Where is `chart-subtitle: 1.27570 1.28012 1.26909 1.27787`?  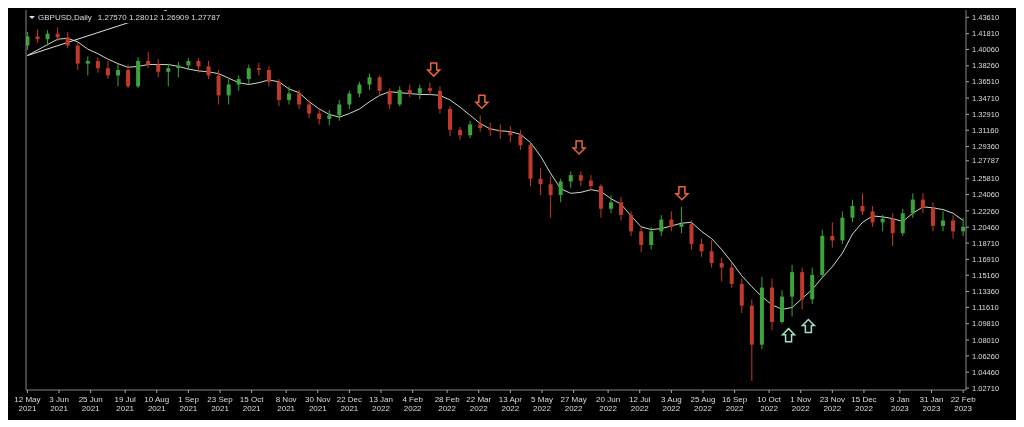
chart-subtitle: 1.27570 1.28012 1.26909 1.27787 is located at coordinates (159, 17).